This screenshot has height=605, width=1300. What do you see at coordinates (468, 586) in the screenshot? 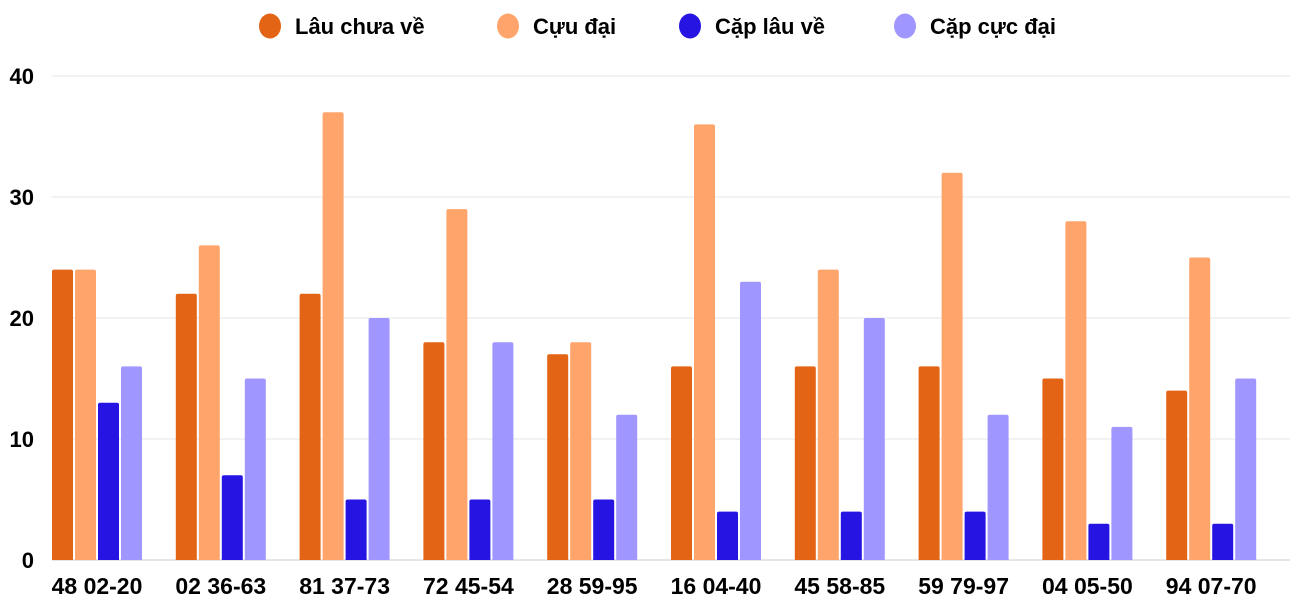
I see `x-tick-label: 72 45-54` at bounding box center [468, 586].